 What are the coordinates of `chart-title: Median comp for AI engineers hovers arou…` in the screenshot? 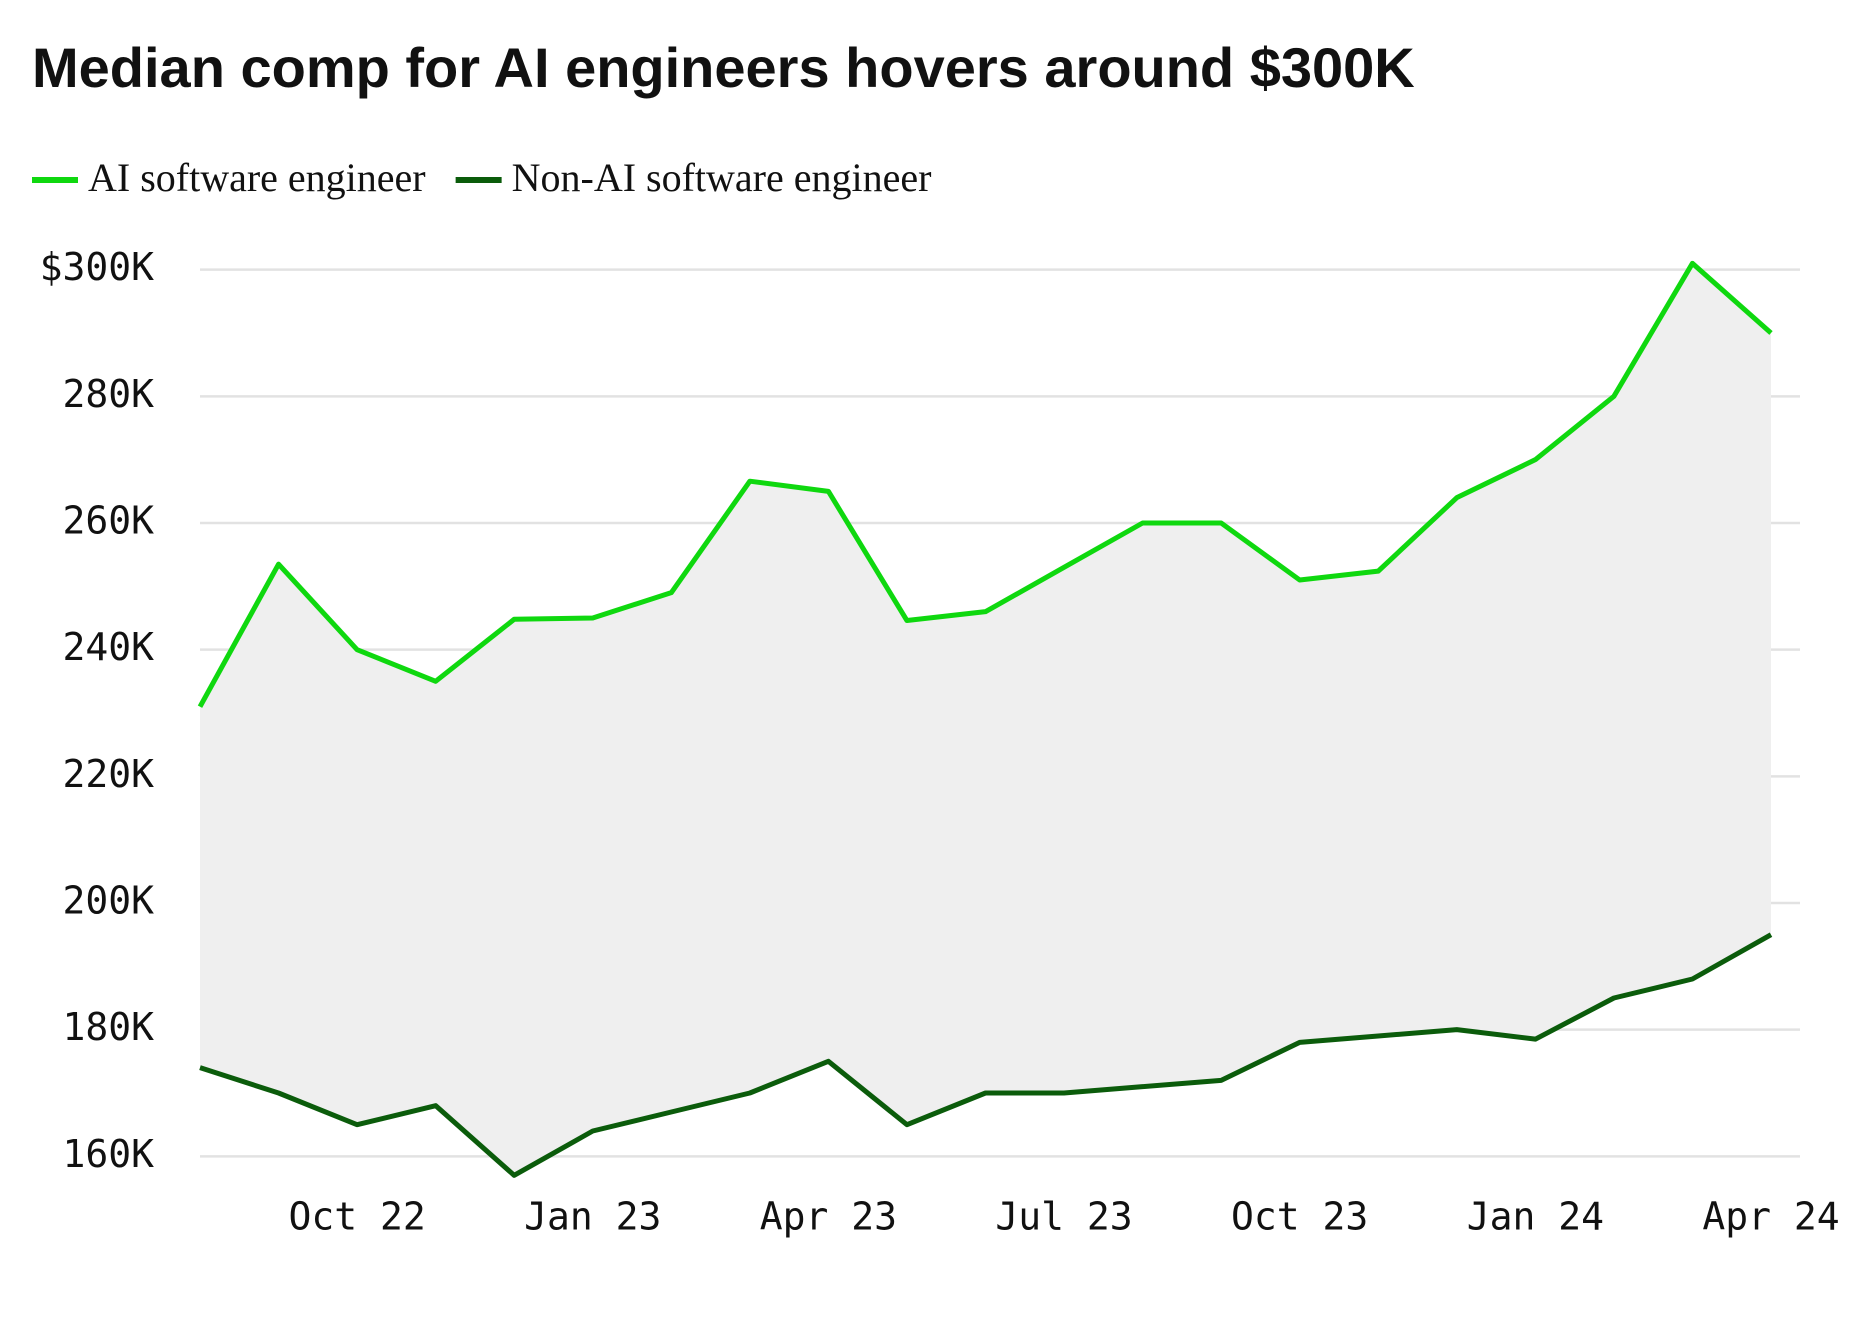 It's located at (723, 67).